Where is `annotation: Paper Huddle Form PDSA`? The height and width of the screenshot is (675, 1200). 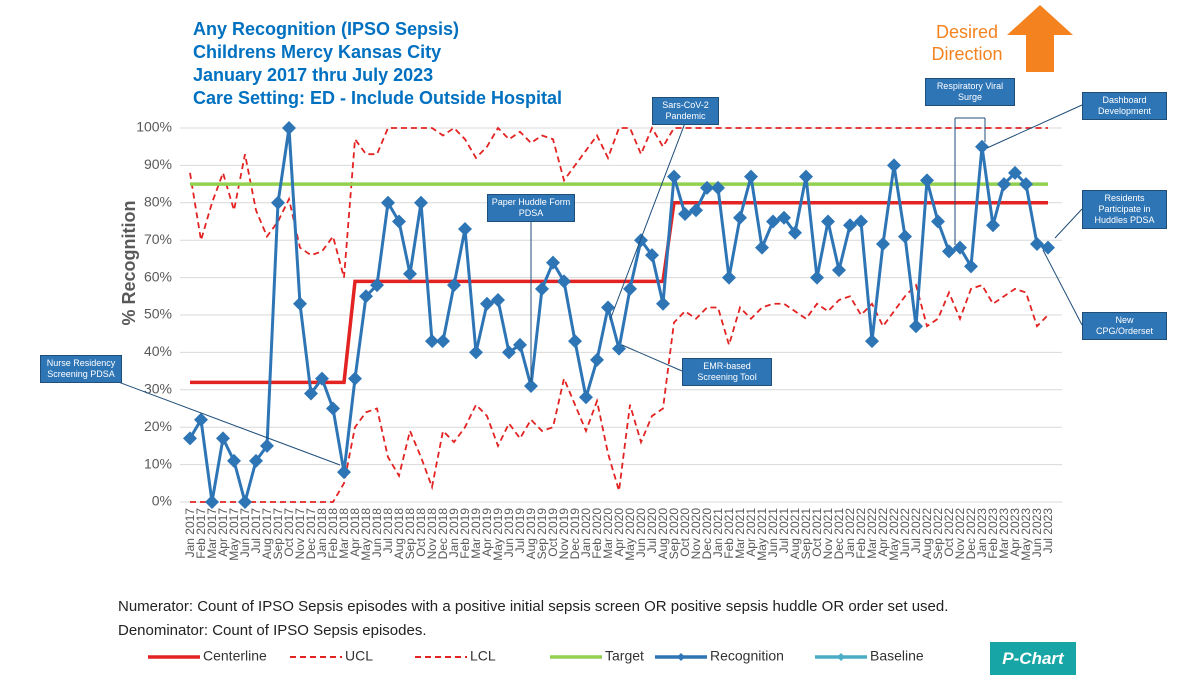 annotation: Paper Huddle Form PDSA is located at coordinates (531, 208).